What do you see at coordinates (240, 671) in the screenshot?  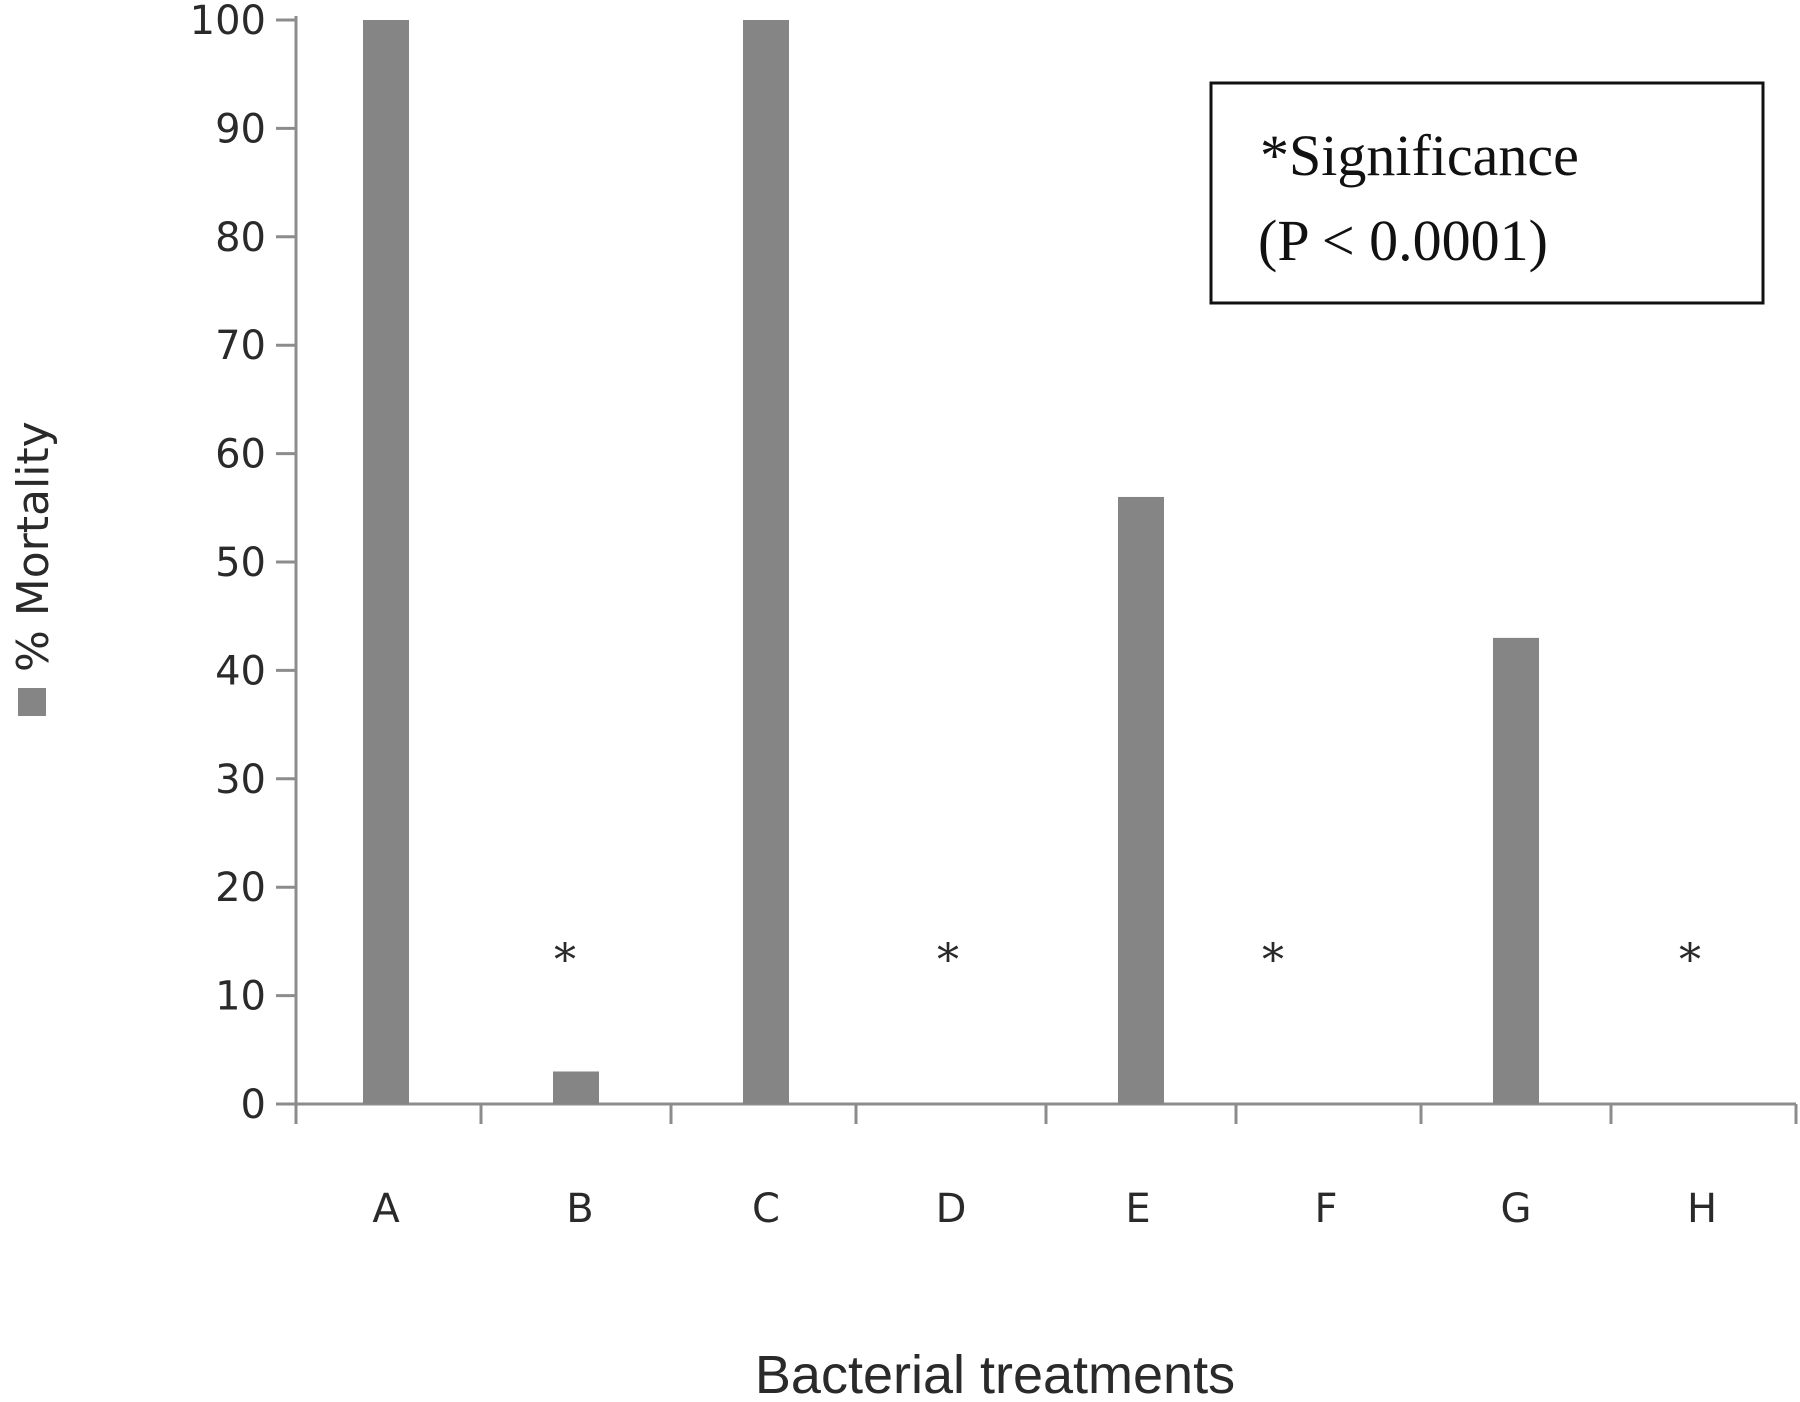 I see `y-tick-label: 40` at bounding box center [240, 671].